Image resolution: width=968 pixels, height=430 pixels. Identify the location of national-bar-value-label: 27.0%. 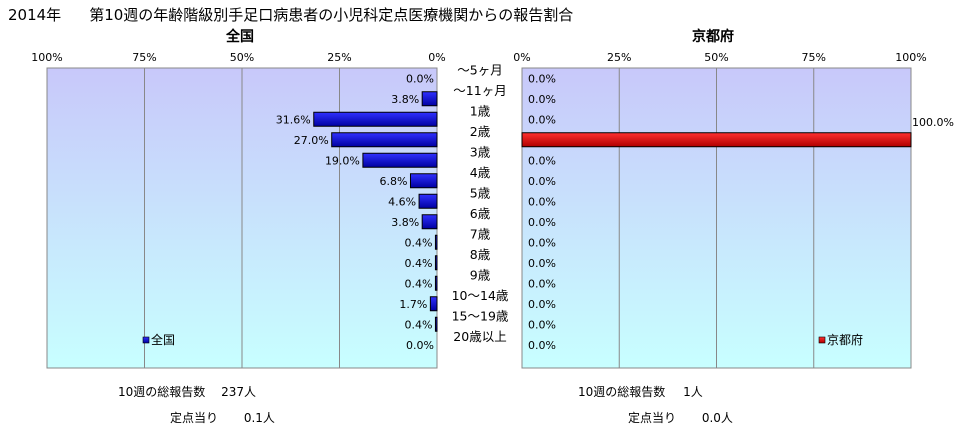
(311, 140).